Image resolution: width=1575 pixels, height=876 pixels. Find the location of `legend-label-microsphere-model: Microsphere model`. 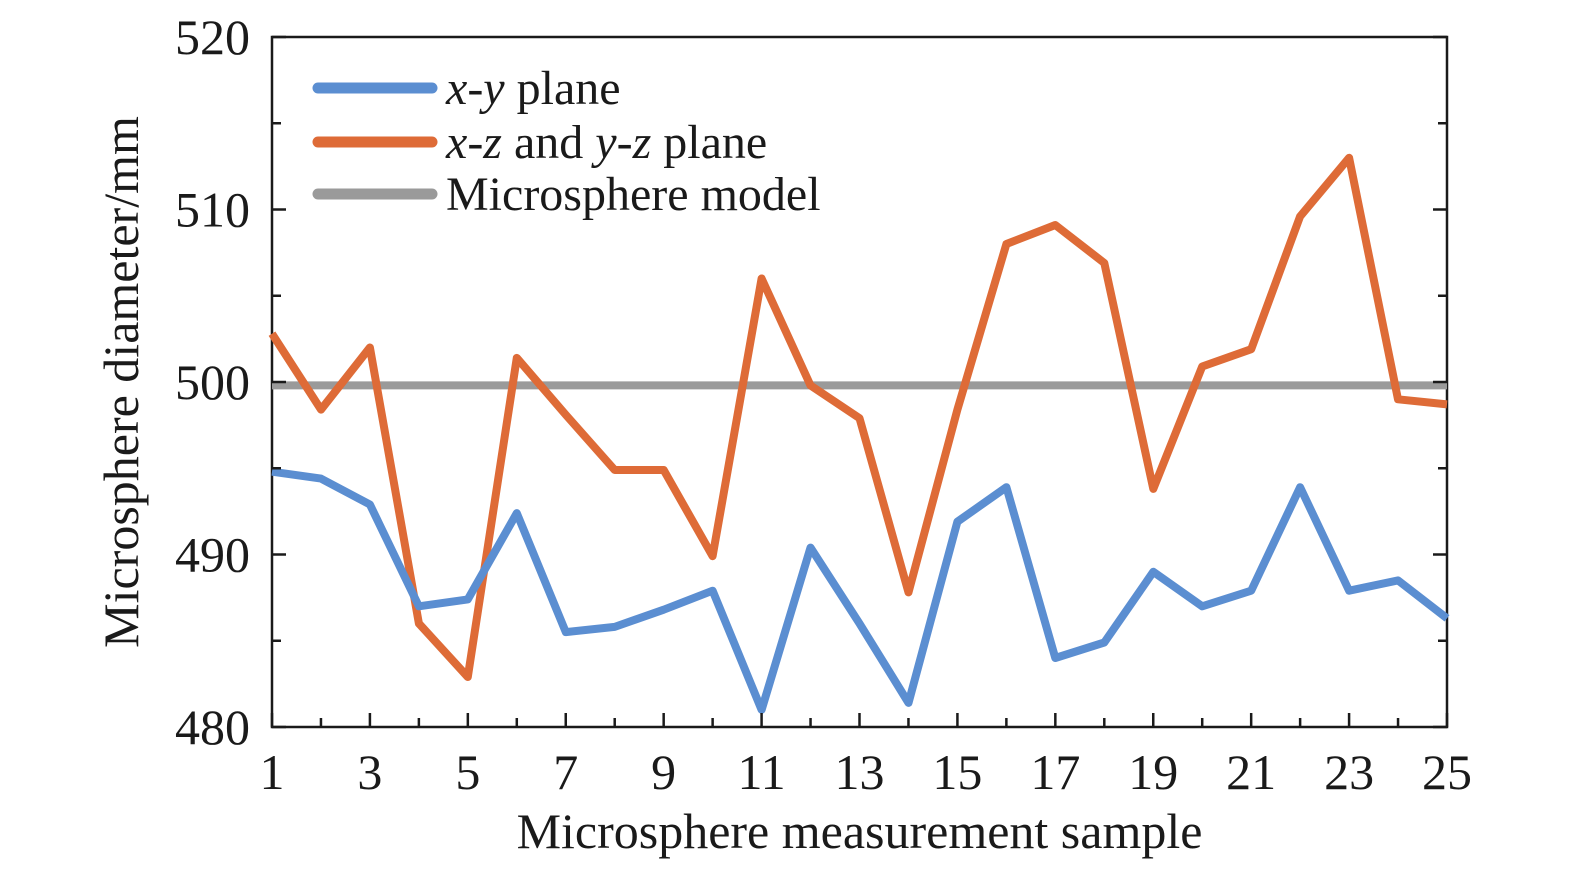

legend-label-microsphere-model: Microsphere model is located at coordinates (633, 194).